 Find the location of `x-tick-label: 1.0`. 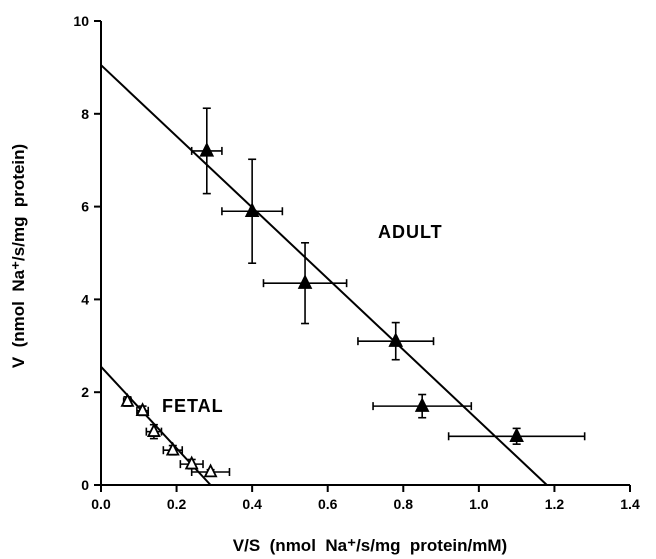

x-tick-label: 1.0 is located at coordinates (479, 504).